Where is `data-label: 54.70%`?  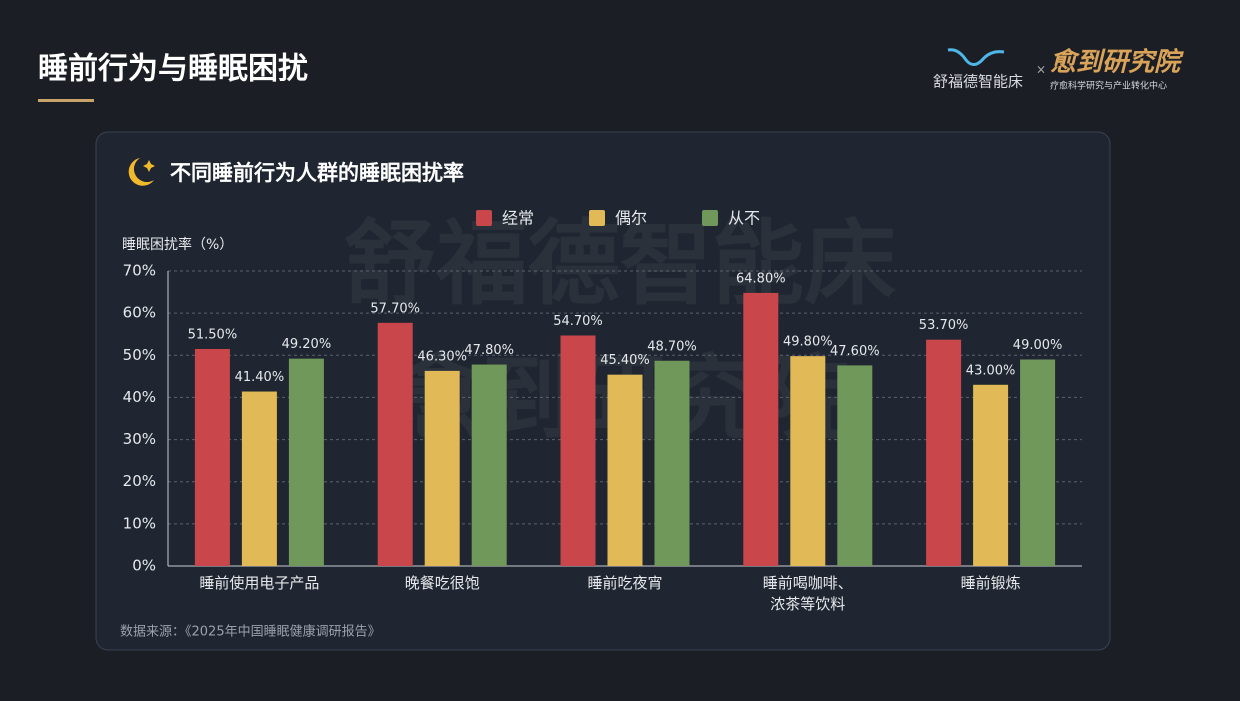 data-label: 54.70% is located at coordinates (578, 321).